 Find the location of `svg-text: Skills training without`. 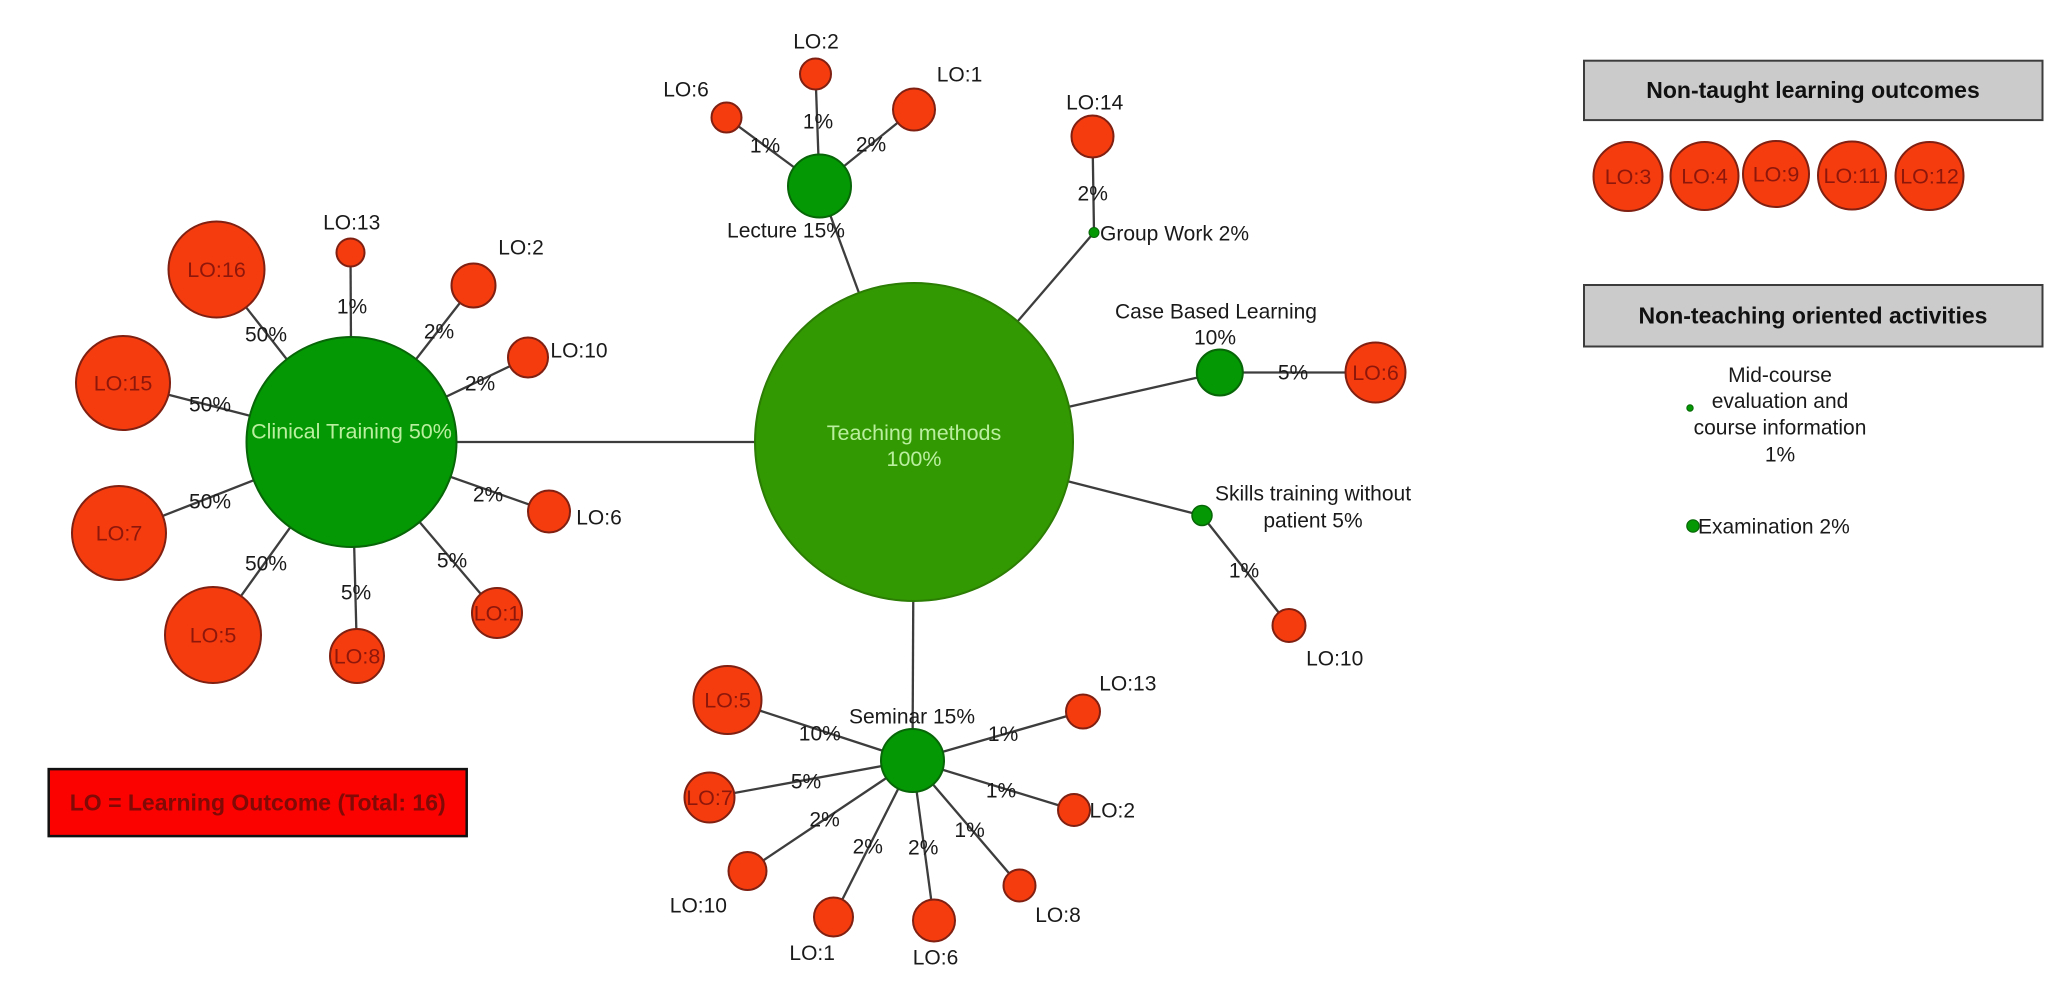

svg-text: Skills training without is located at coordinates (1313, 494).